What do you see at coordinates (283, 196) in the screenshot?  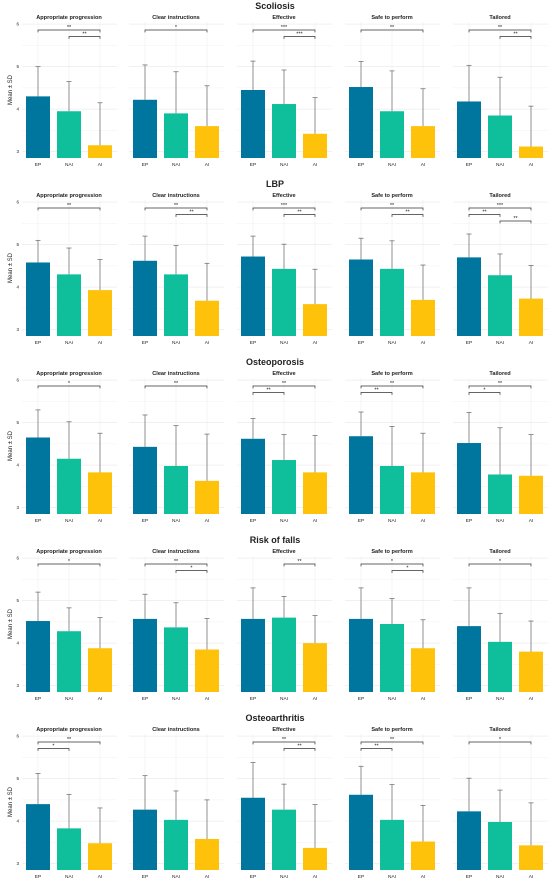 I see `panel-title: Effective` at bounding box center [283, 196].